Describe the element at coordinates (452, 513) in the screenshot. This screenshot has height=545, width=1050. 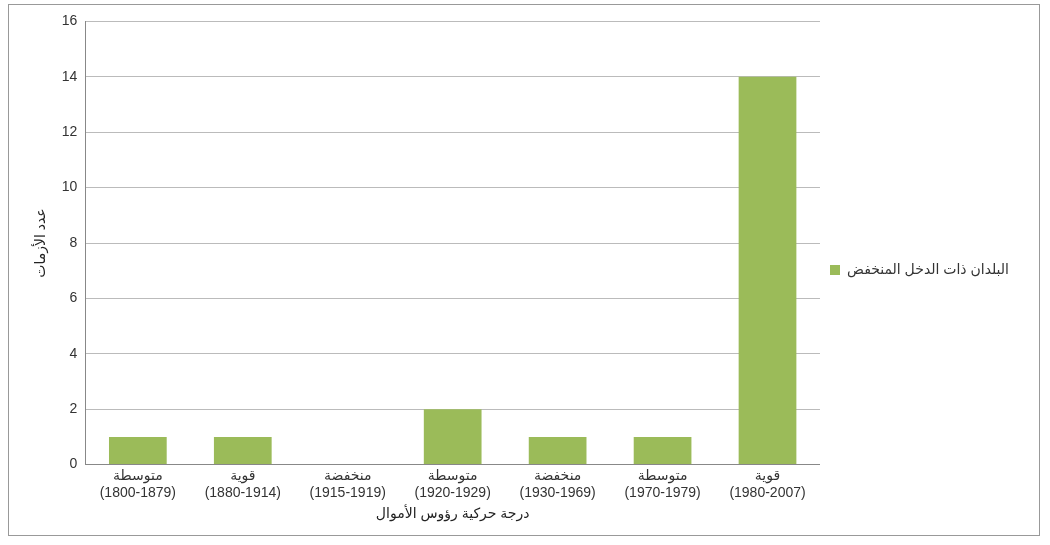
I see `x-axis-title: درجة حركية رؤوس الأموال` at that location.